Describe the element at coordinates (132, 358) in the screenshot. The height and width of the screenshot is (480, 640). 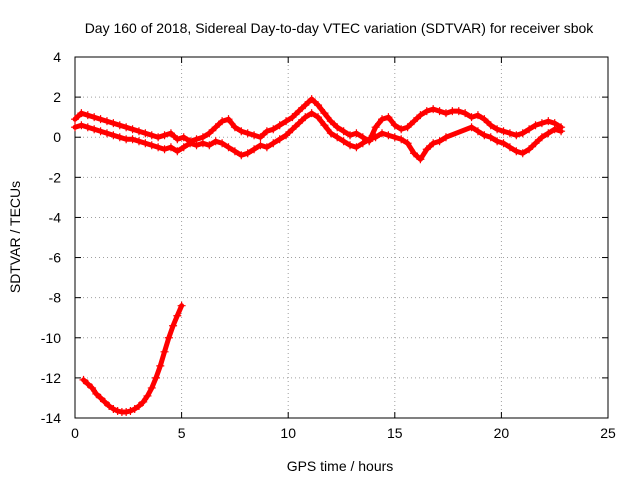
I see `series-outlier-arc` at that location.